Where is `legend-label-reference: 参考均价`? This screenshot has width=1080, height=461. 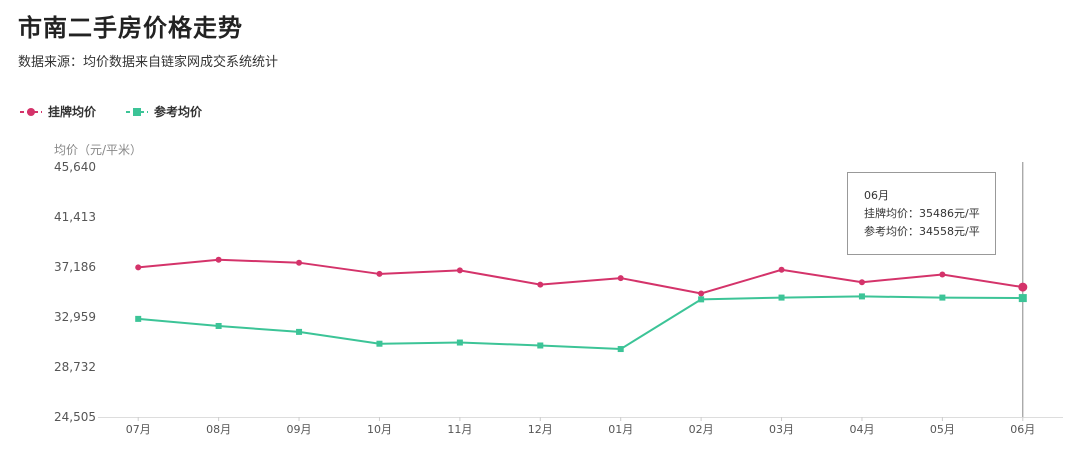
legend-label-reference: 参考均价 is located at coordinates (178, 112).